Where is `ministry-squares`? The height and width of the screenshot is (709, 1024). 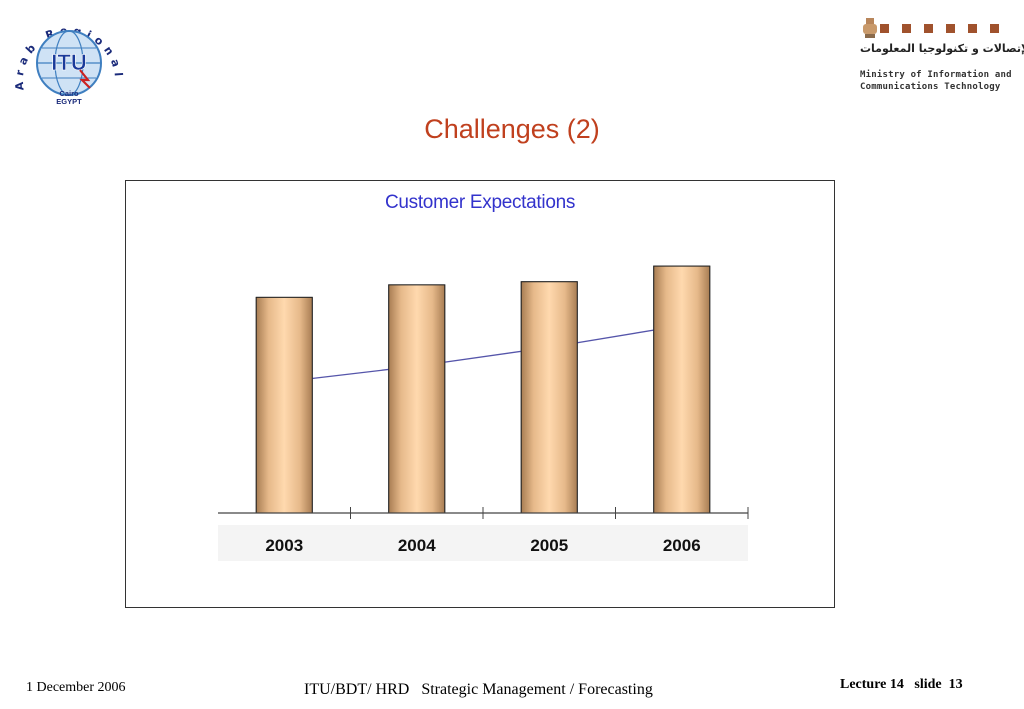 ministry-squares is located at coordinates (939, 28).